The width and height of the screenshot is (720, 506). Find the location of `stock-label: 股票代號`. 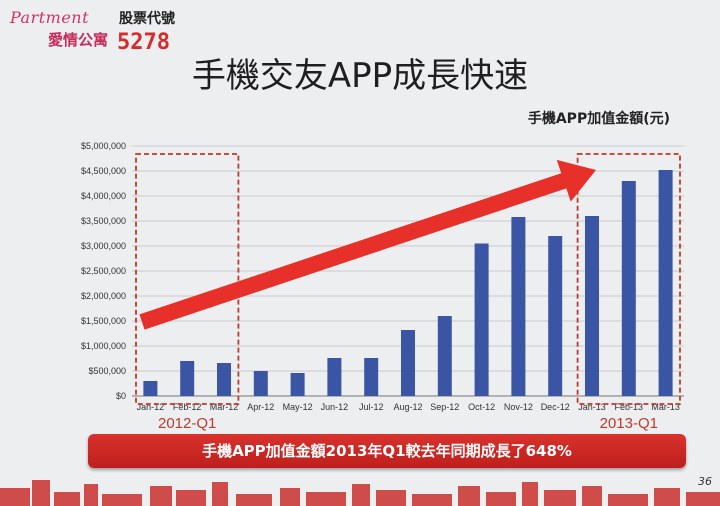

stock-label: 股票代號 is located at coordinates (147, 19).